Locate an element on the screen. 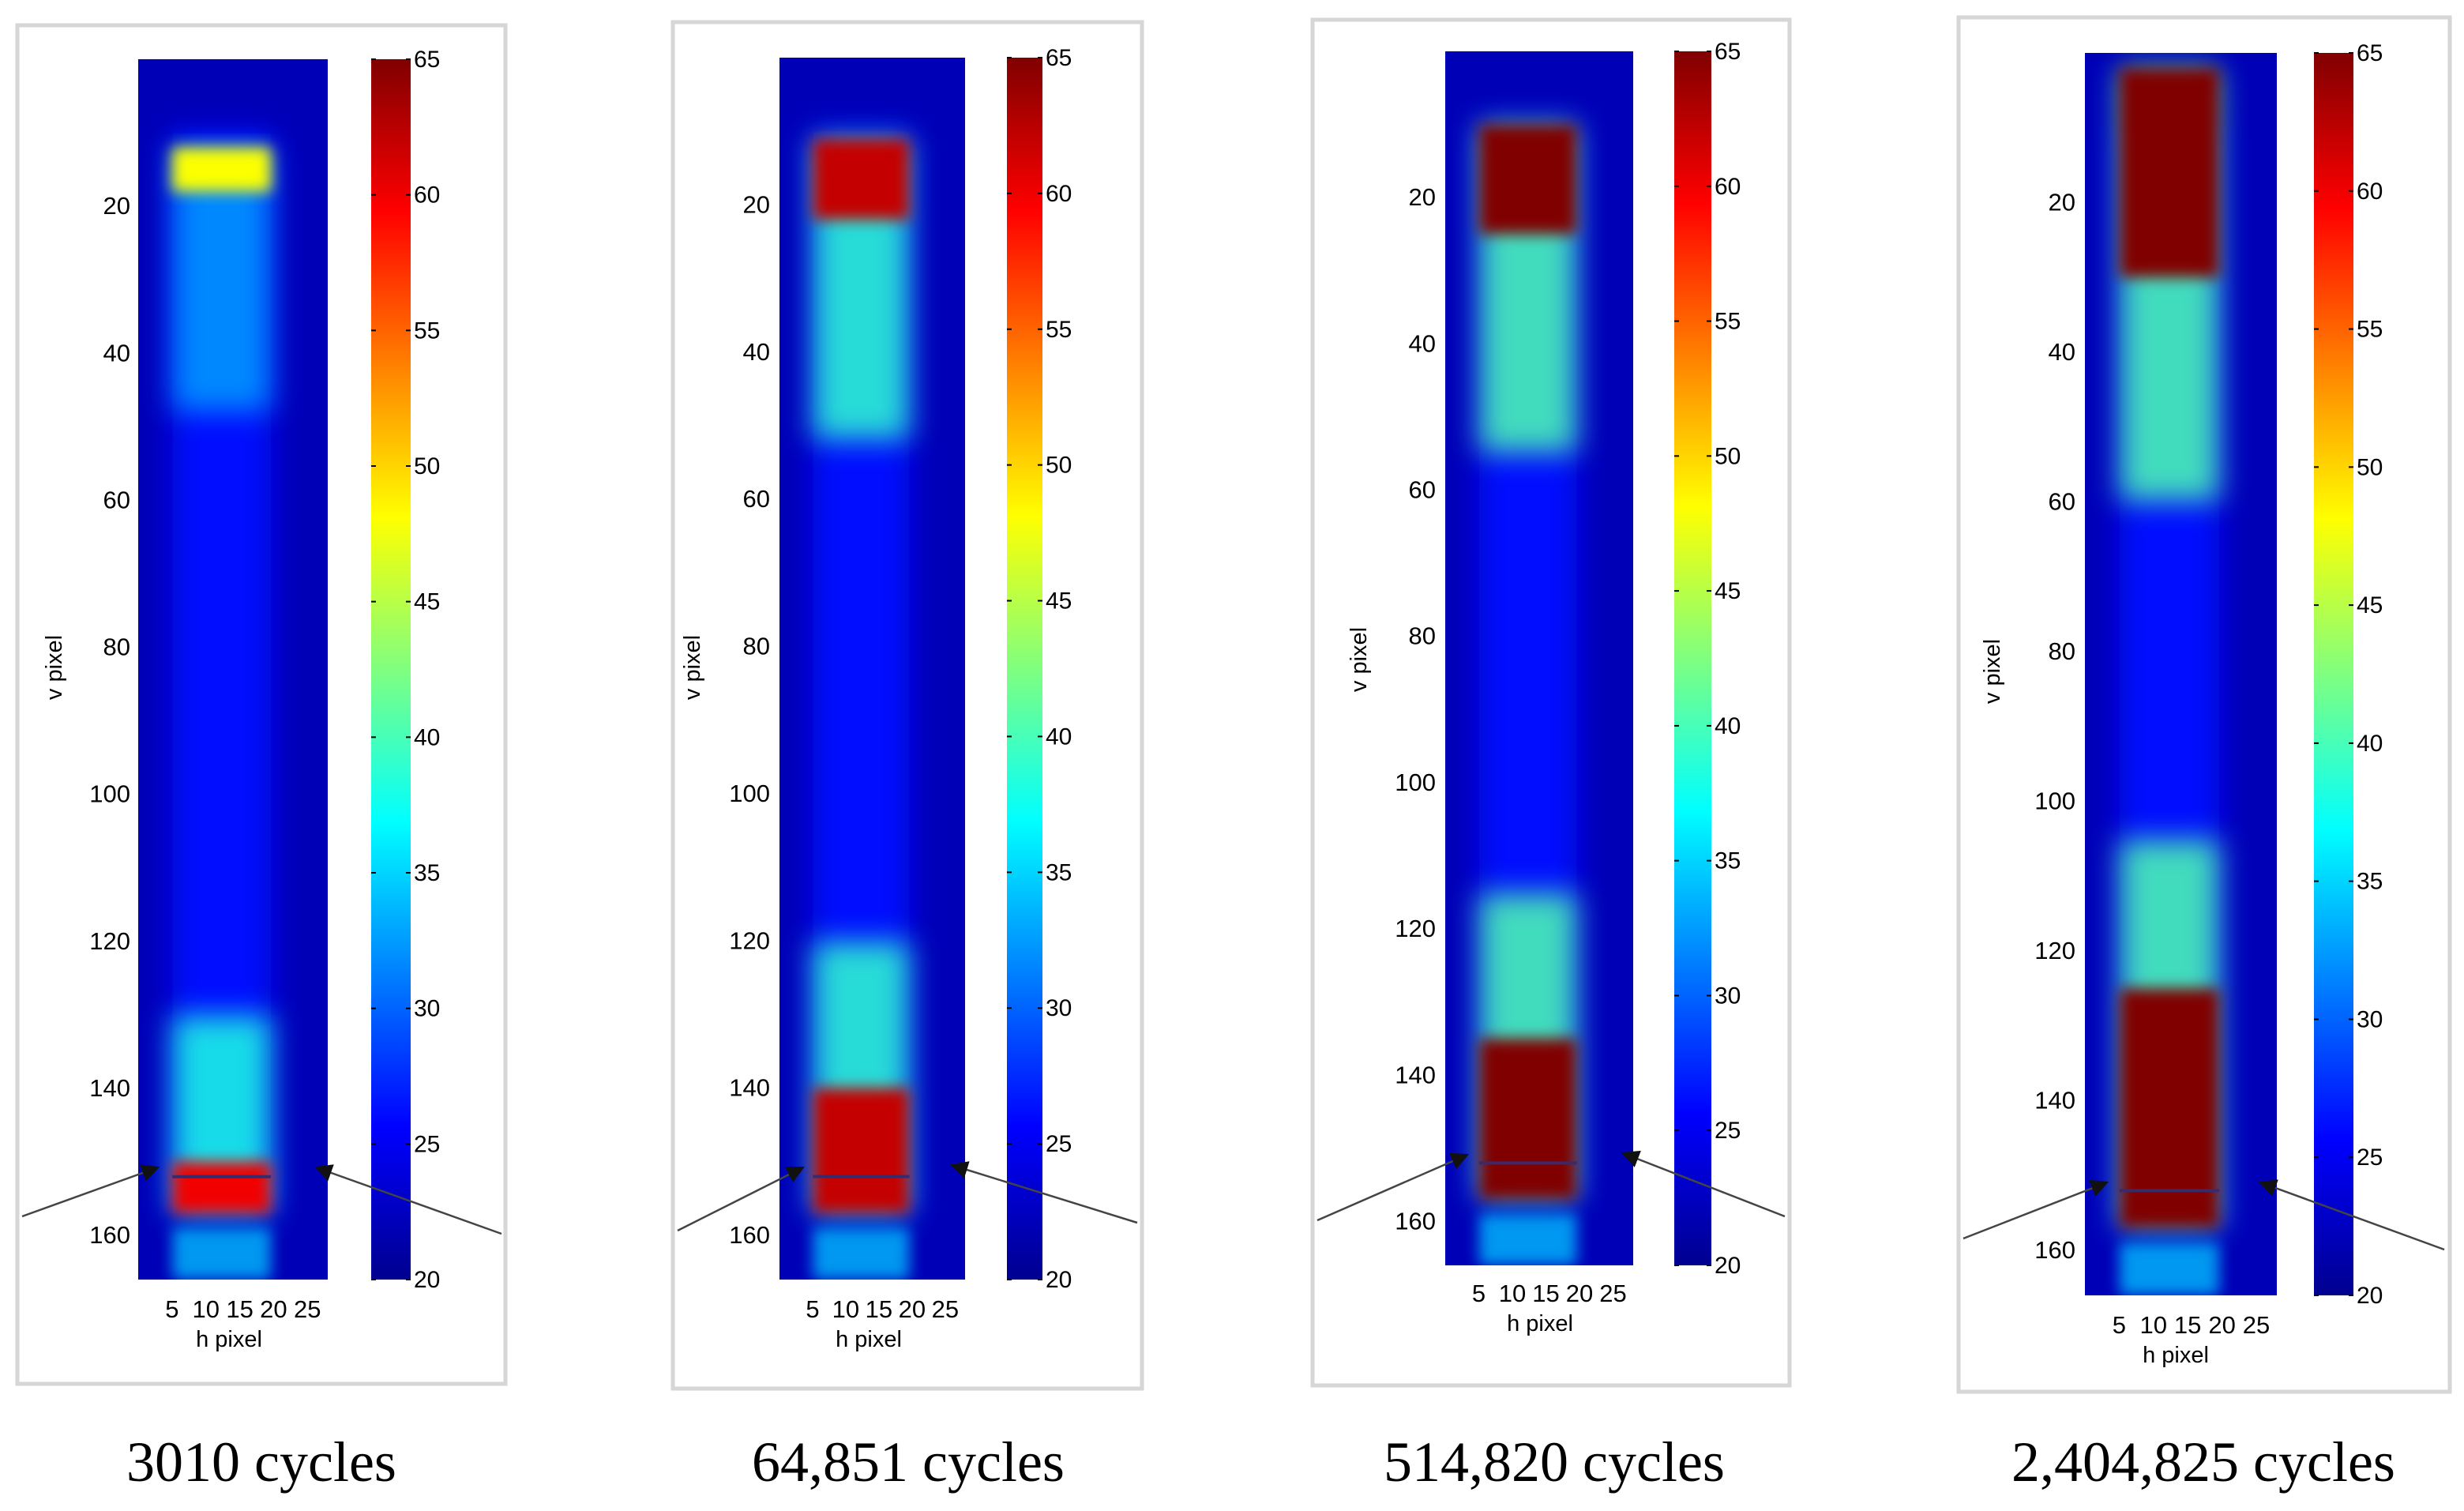  panel-2-grip-region is located at coordinates (861, 1253).